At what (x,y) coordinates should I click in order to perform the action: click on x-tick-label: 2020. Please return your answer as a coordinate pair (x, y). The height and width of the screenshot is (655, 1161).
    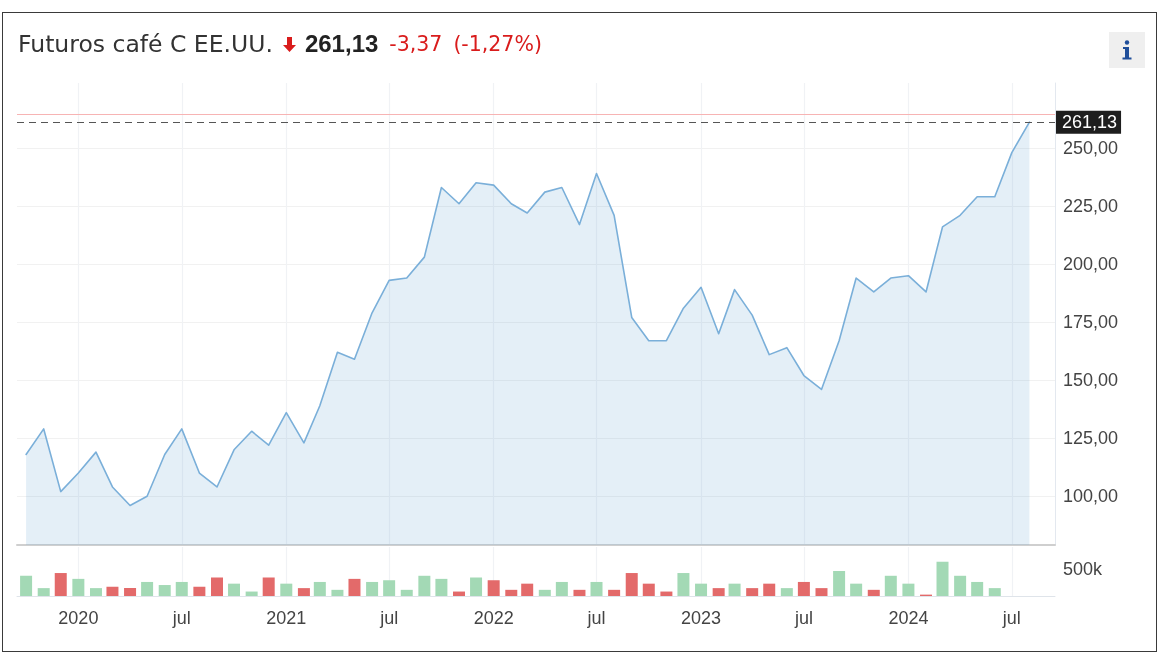
    Looking at the image, I should click on (78, 618).